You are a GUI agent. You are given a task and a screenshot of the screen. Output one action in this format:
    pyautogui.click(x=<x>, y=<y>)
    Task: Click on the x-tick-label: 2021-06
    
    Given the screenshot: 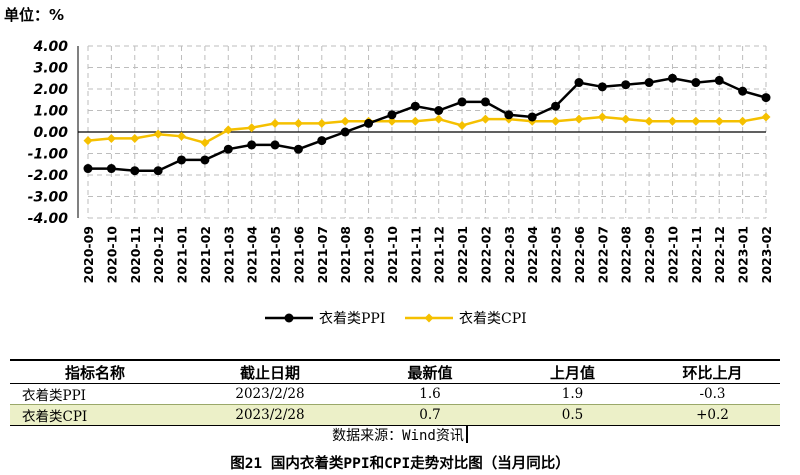 What is the action you would take?
    pyautogui.click(x=298, y=255)
    